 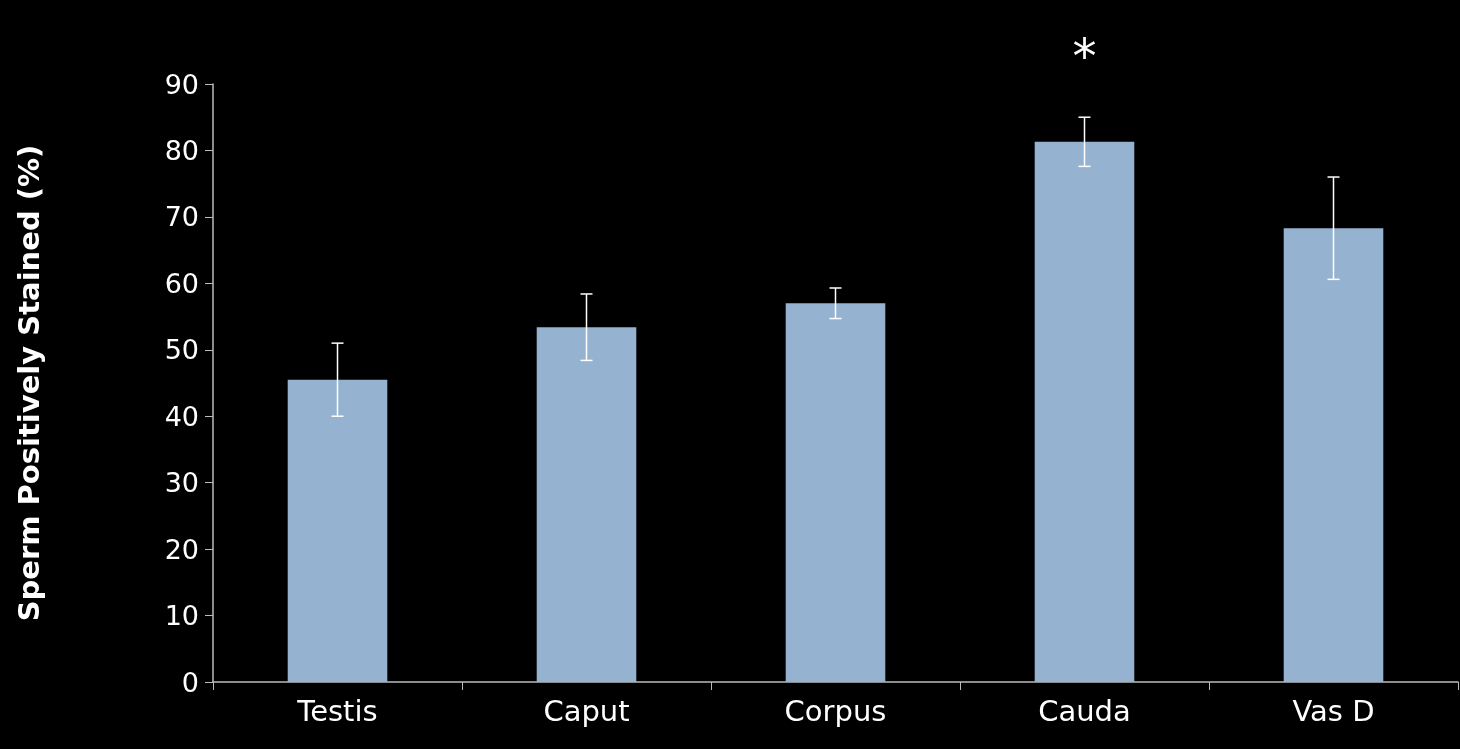 I want to click on x-tick-label: Caput, so click(x=586, y=710).